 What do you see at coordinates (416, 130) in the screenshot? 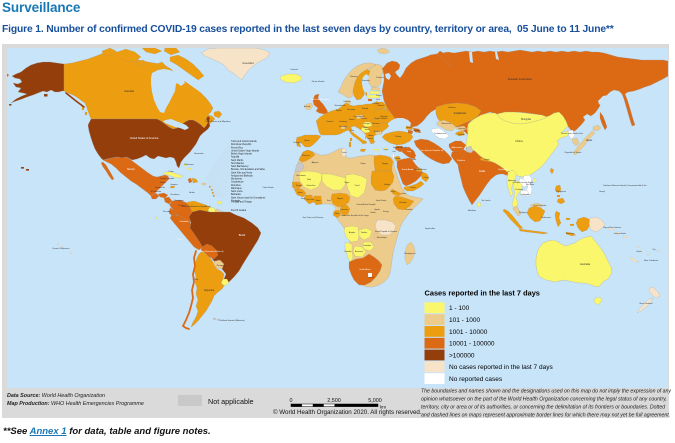
I see `svg-text: Azerbaijan` at bounding box center [416, 130].